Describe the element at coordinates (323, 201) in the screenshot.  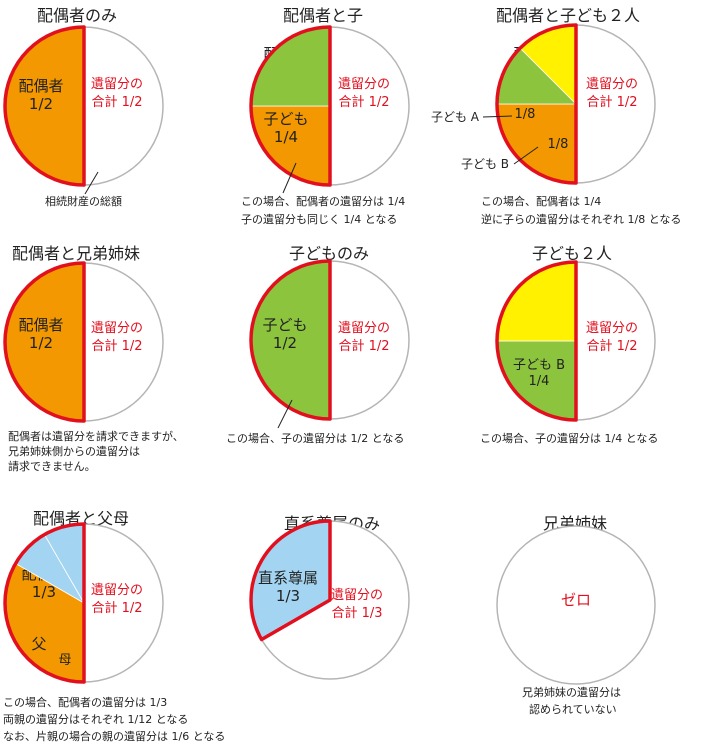
I see `note-line: この場合、配偶者の遺留分は 1/4` at that location.